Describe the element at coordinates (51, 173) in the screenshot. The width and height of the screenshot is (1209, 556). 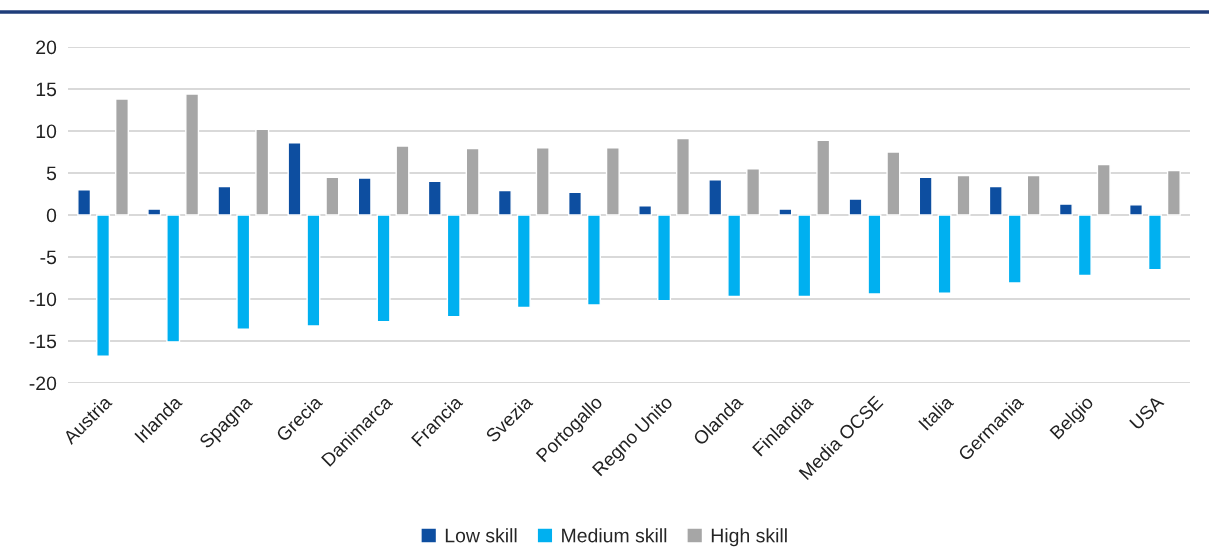
I see `y-tick-label: 5` at that location.